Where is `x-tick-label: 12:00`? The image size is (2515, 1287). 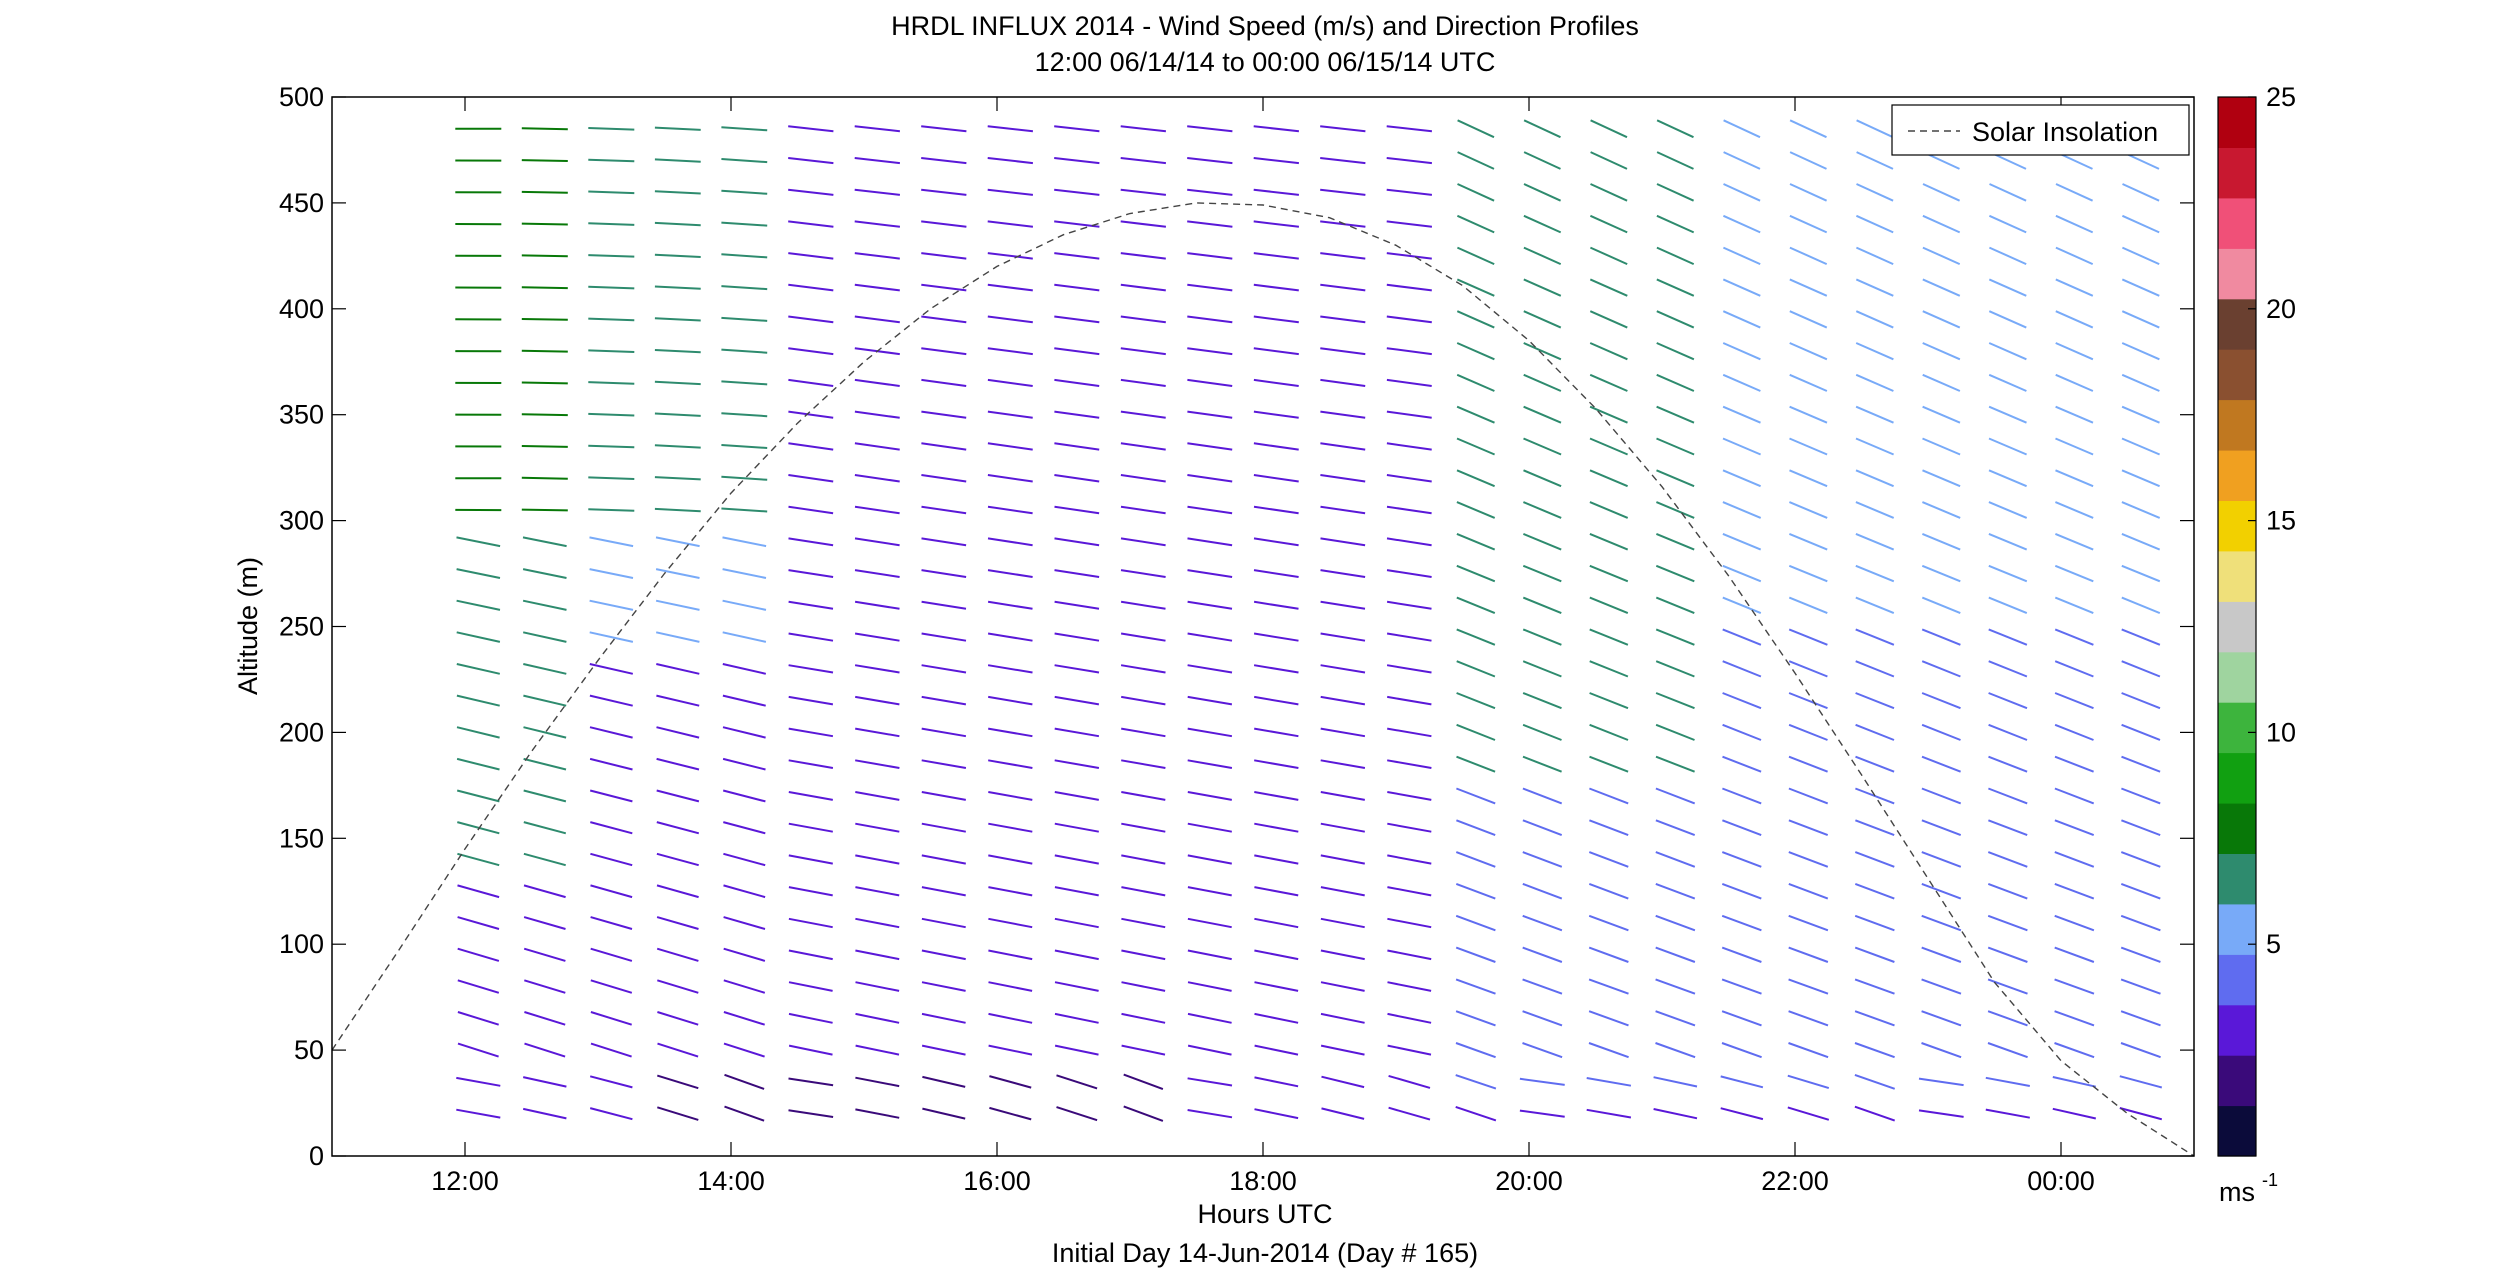 x-tick-label: 12:00 is located at coordinates (465, 1181).